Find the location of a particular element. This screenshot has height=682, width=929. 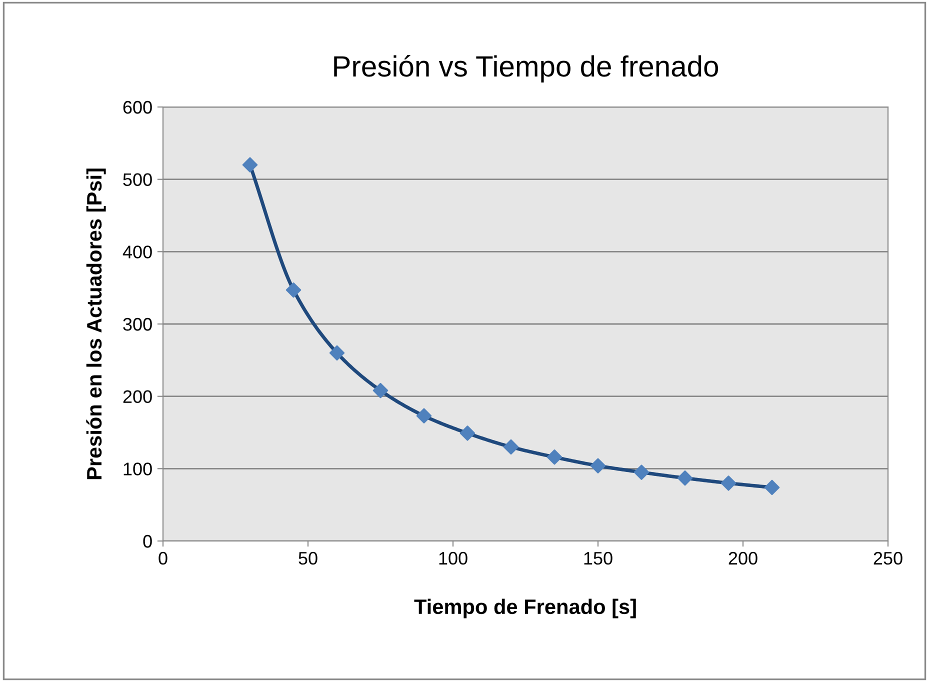

y-tick-label: 0 is located at coordinates (147, 541).